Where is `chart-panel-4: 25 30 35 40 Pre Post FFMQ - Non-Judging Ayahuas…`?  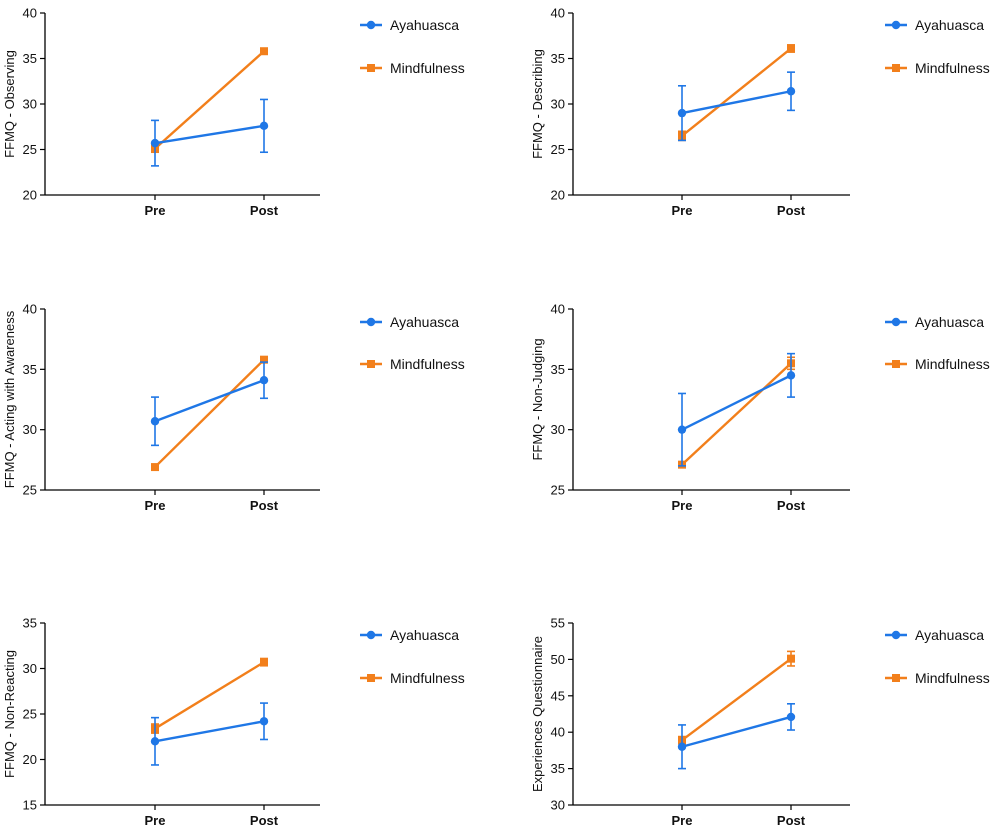
chart-panel-4: 25 30 35 40 Pre Post FFMQ - Non-Judging Ayahuas… is located at coordinates (760, 408).